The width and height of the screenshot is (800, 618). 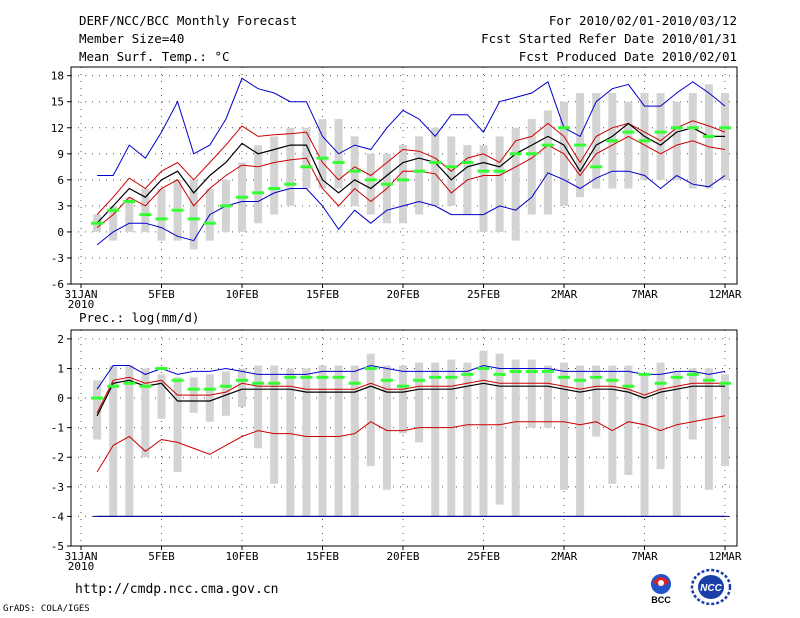 What do you see at coordinates (57, 284) in the screenshot?
I see `temp-ytick-label: -6` at bounding box center [57, 284].